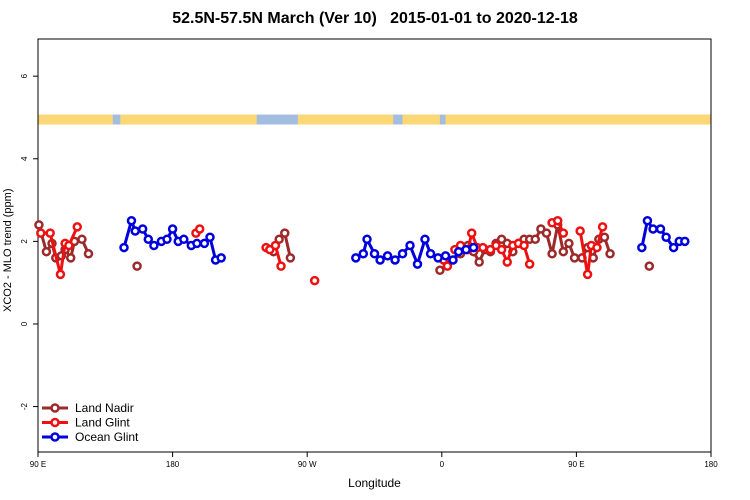  What do you see at coordinates (107, 437) in the screenshot?
I see `legend-label-ocean_glint: Ocean Glint` at bounding box center [107, 437].